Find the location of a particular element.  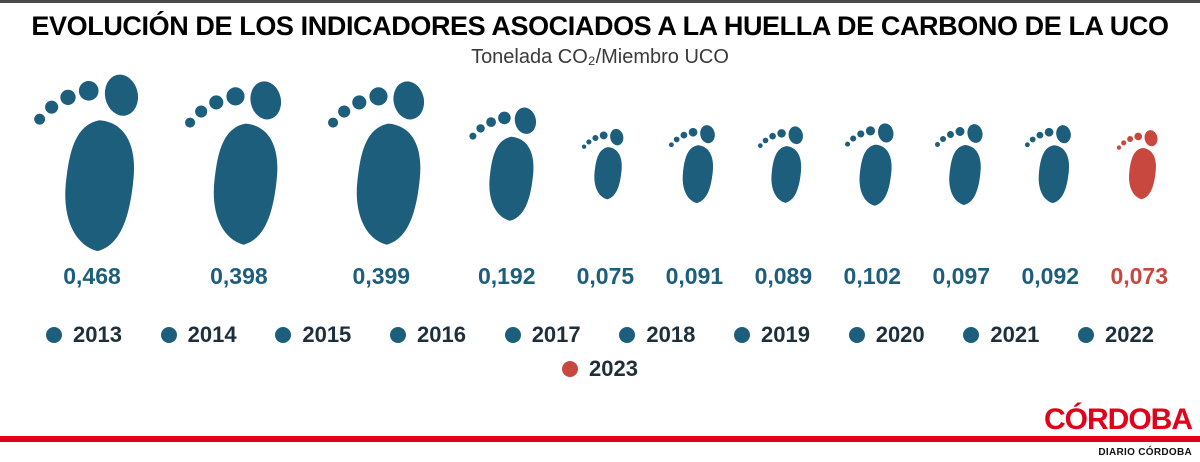

legend-item-2022: 2022 is located at coordinates (1116, 335).